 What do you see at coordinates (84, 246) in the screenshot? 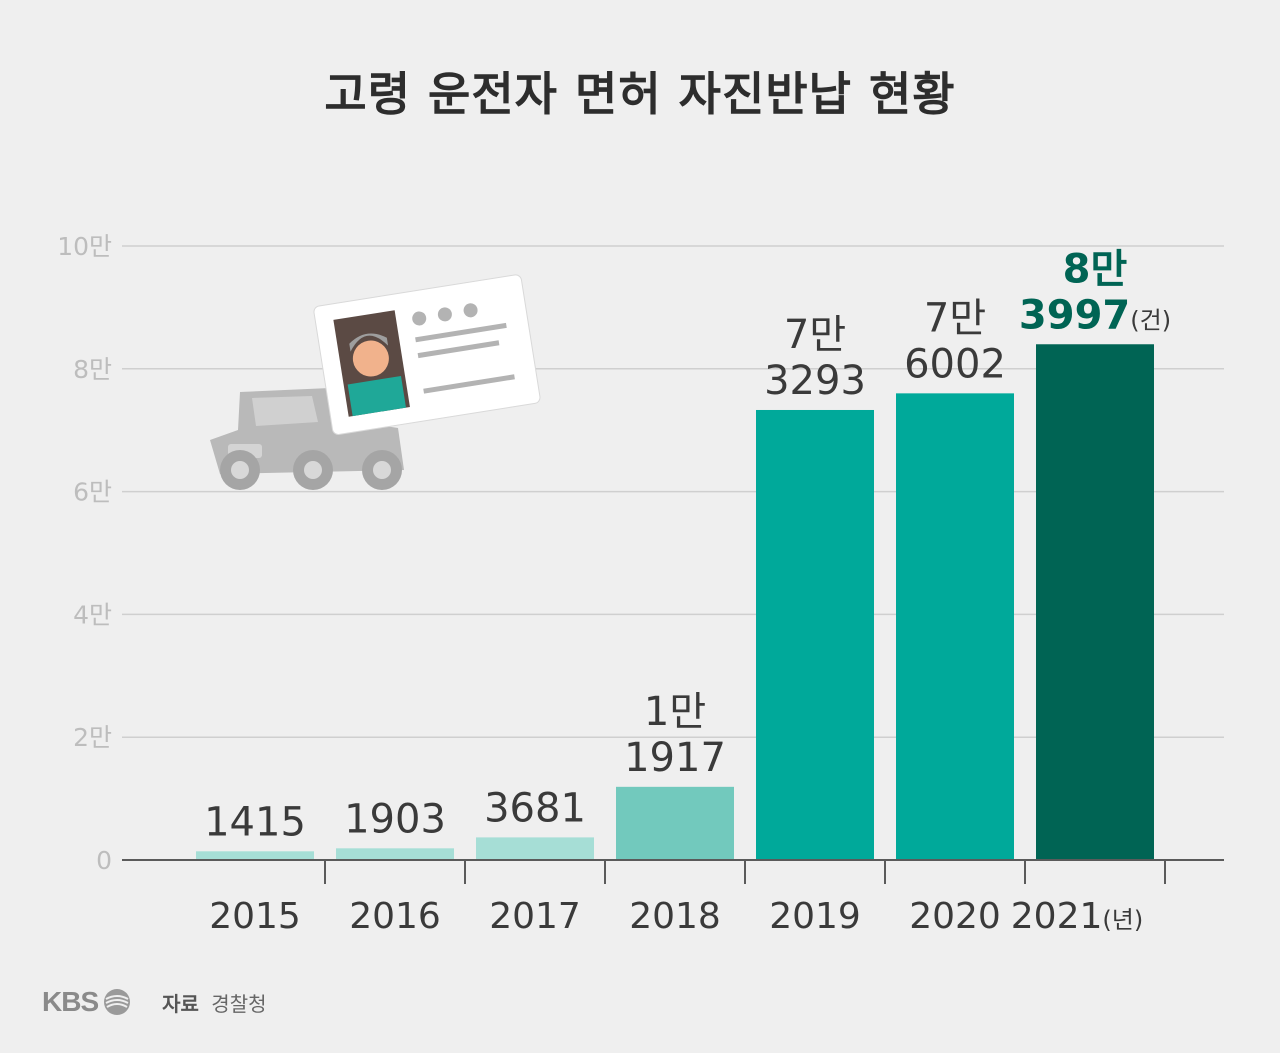
I see `y-tick-label: 10만` at bounding box center [84, 246].